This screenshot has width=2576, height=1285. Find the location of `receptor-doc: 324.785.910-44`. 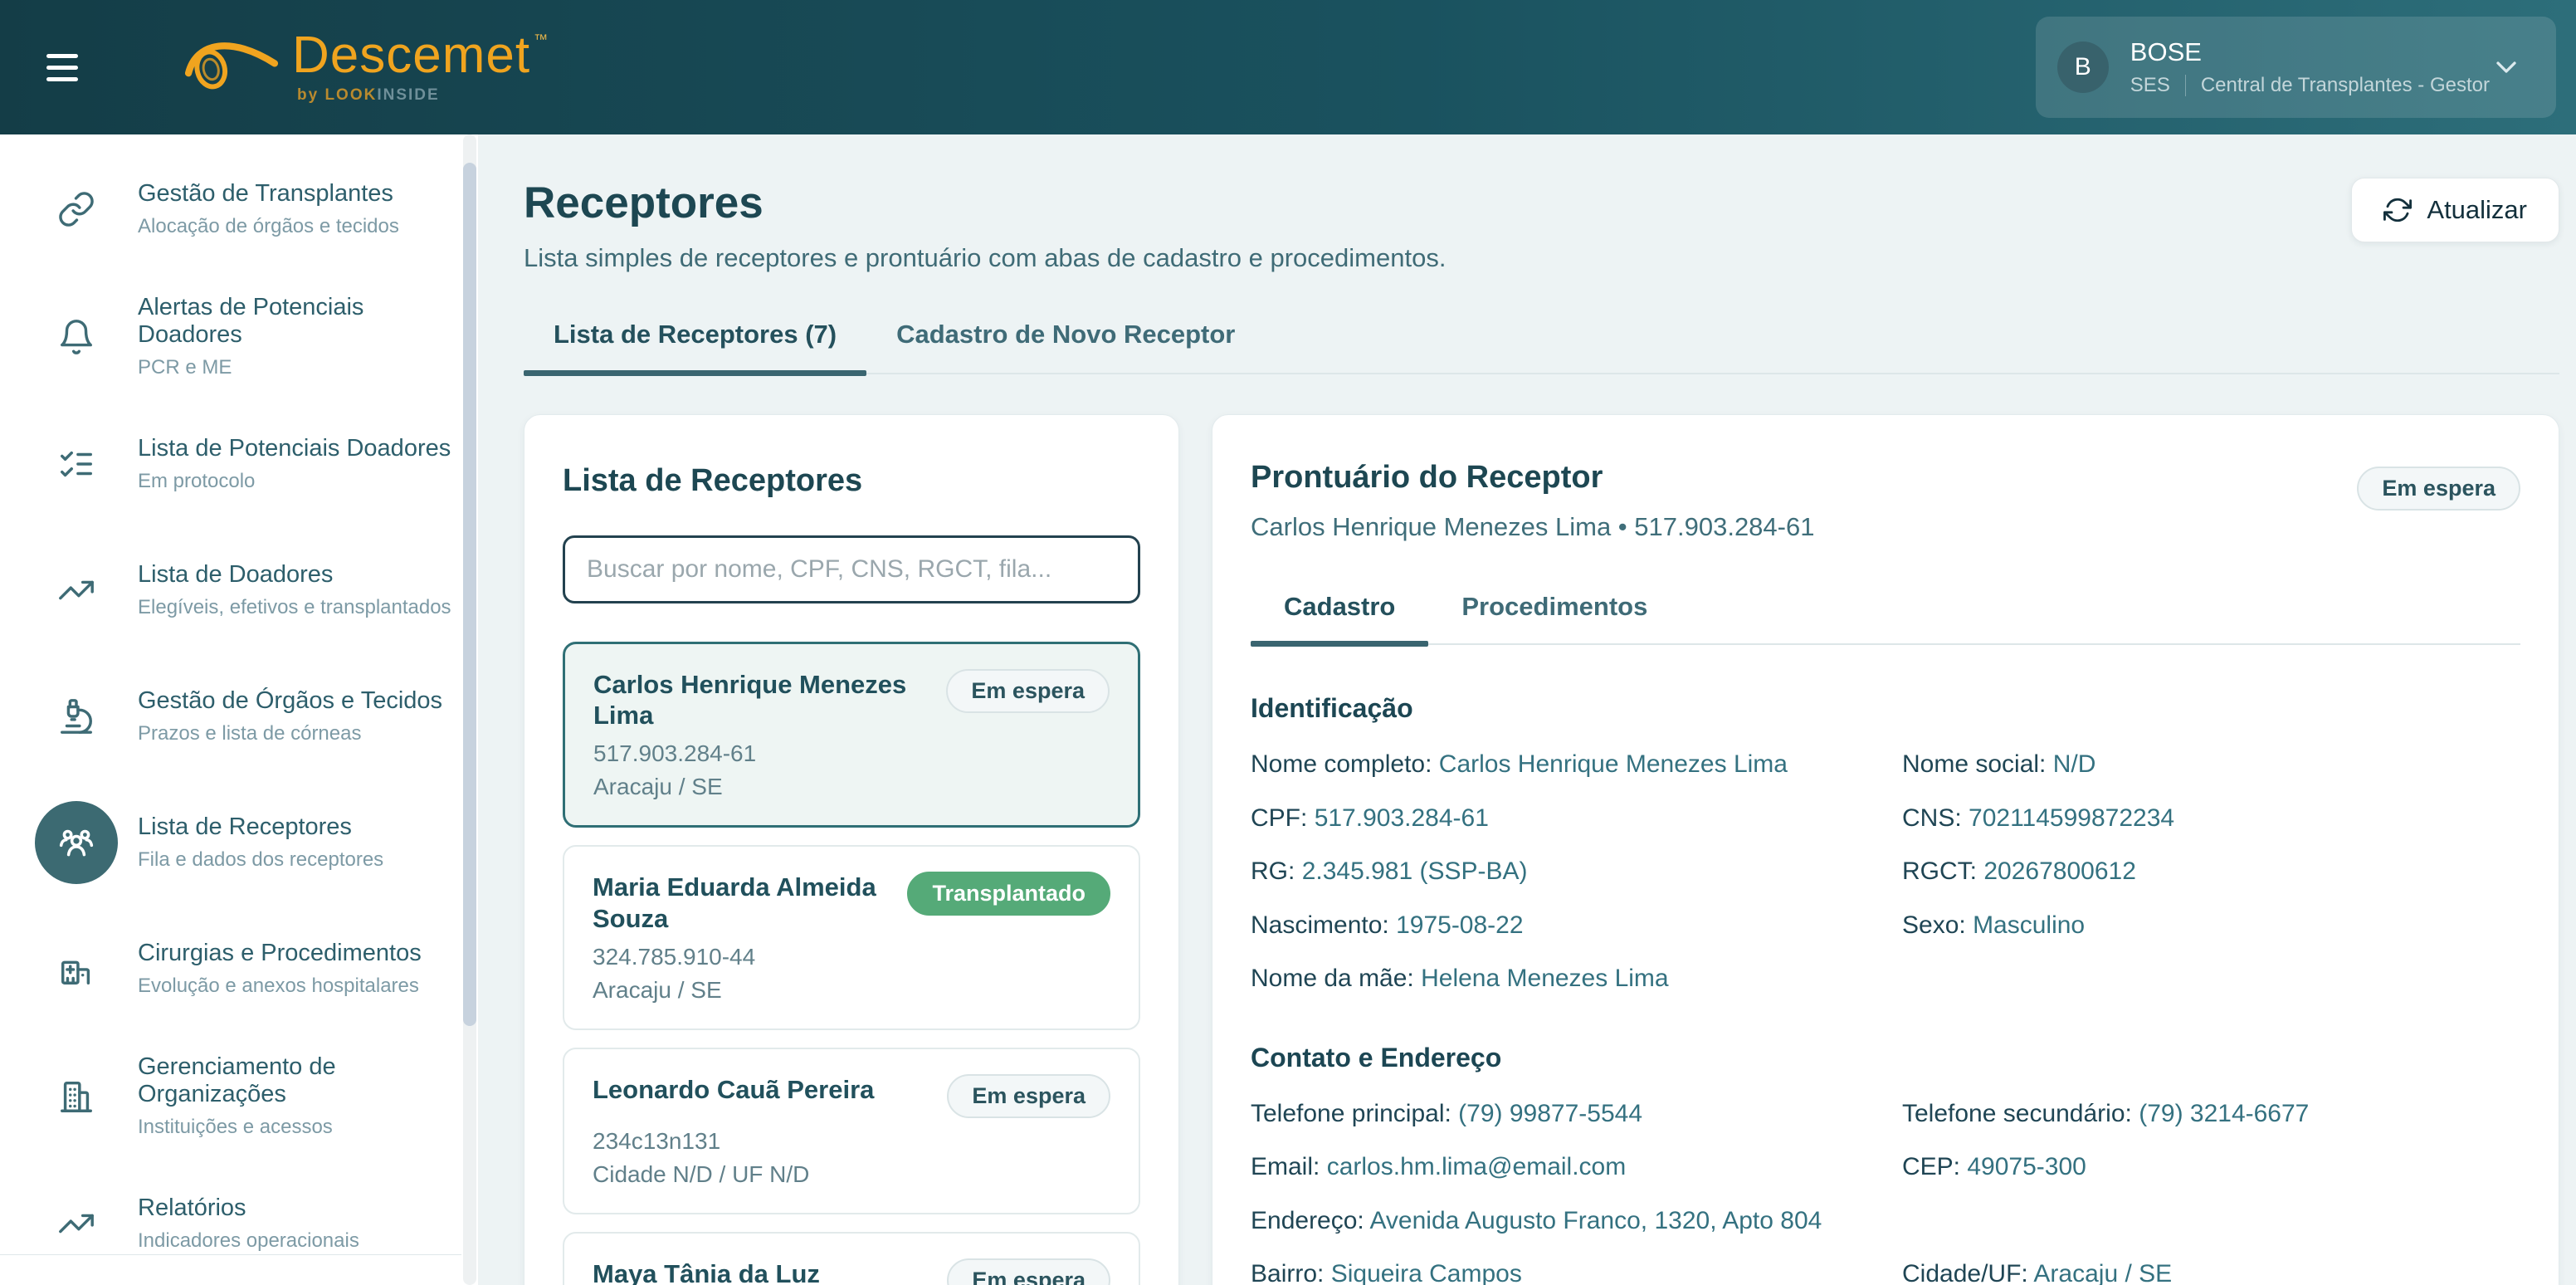

receptor-doc: 324.785.910-44 is located at coordinates (675, 956).